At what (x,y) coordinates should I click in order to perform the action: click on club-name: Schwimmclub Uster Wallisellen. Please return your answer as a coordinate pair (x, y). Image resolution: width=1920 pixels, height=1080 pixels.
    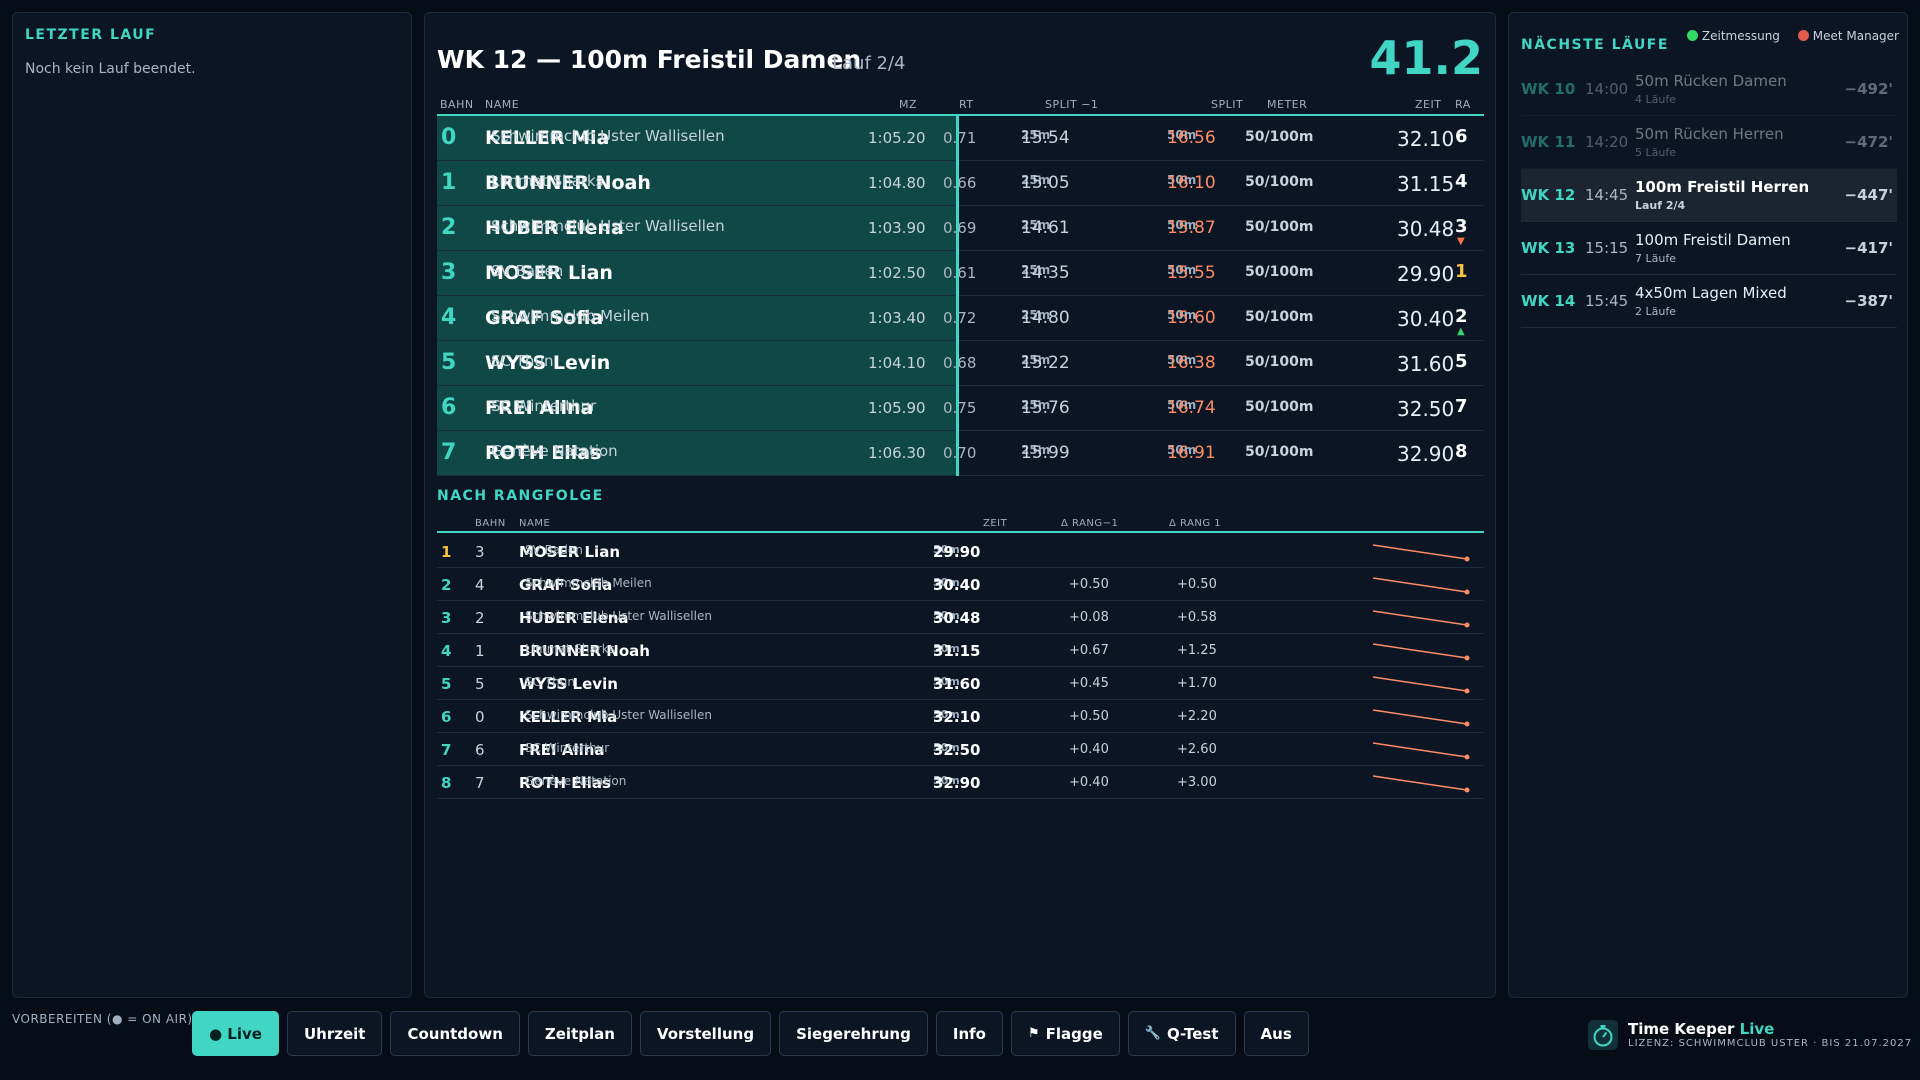
    Looking at the image, I should click on (608, 226).